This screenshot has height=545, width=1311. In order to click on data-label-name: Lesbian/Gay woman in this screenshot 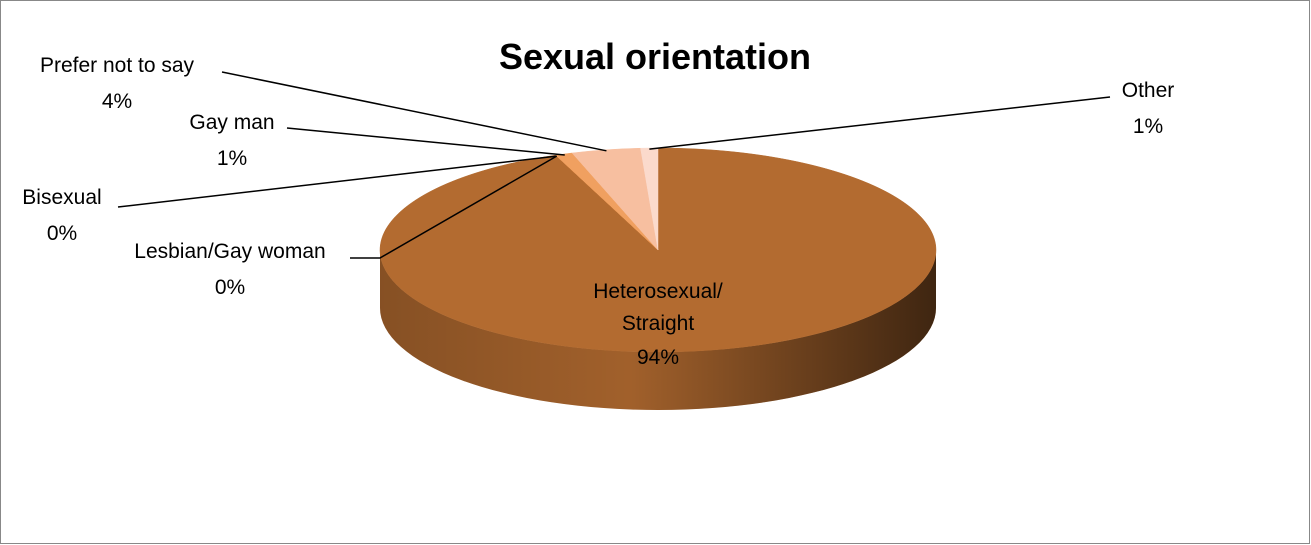, I will do `click(230, 251)`.